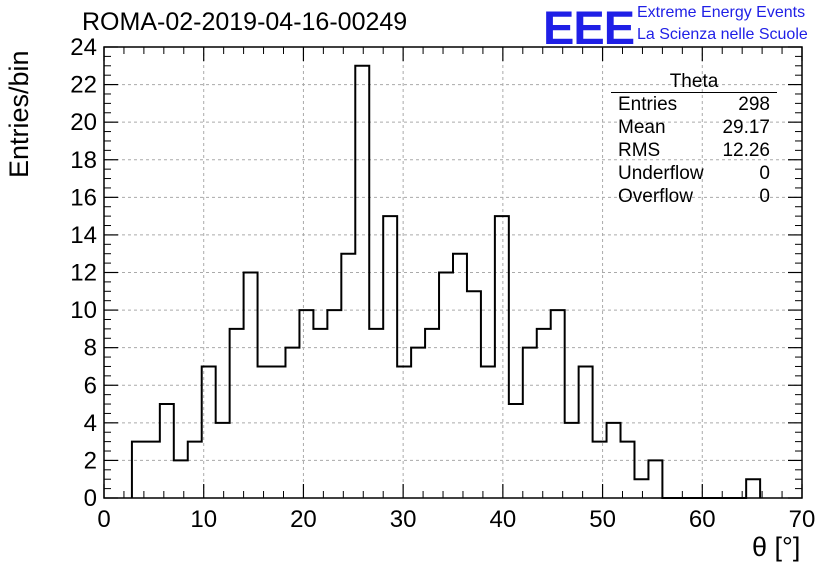 This screenshot has height=572, width=836. I want to click on stats-value: 12.26, so click(746, 150).